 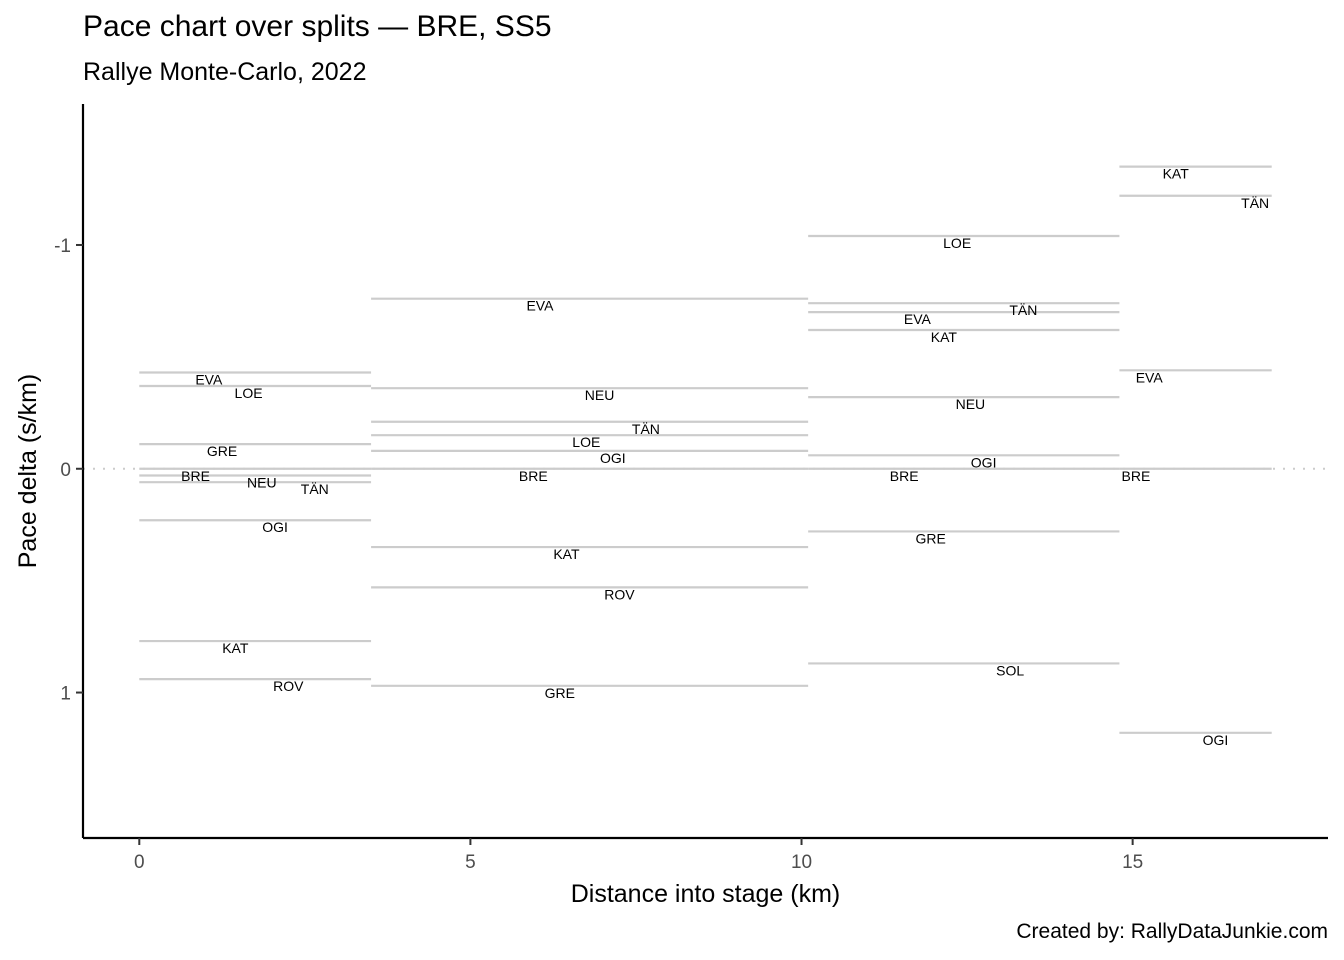 I want to click on driver-label-2-ogi: OGI, so click(x=613, y=458).